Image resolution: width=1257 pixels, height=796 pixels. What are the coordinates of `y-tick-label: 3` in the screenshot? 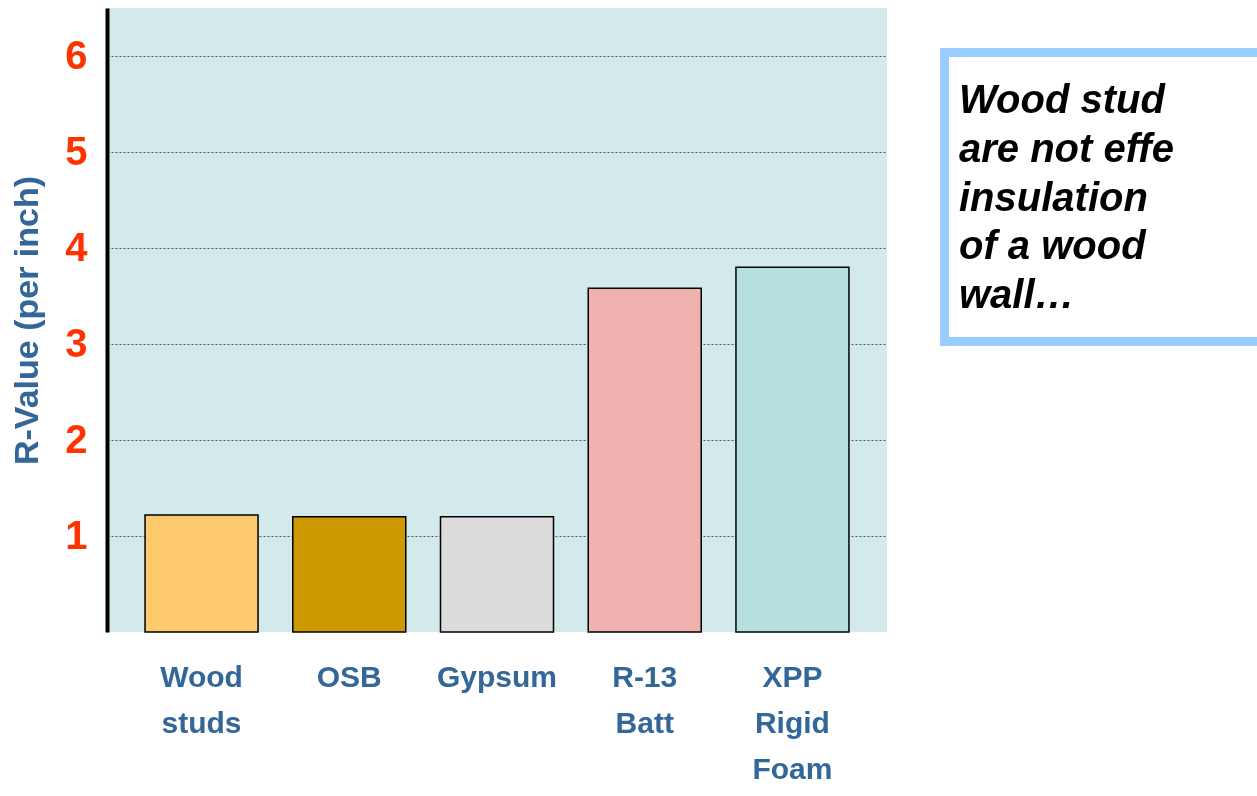 It's located at (76, 342).